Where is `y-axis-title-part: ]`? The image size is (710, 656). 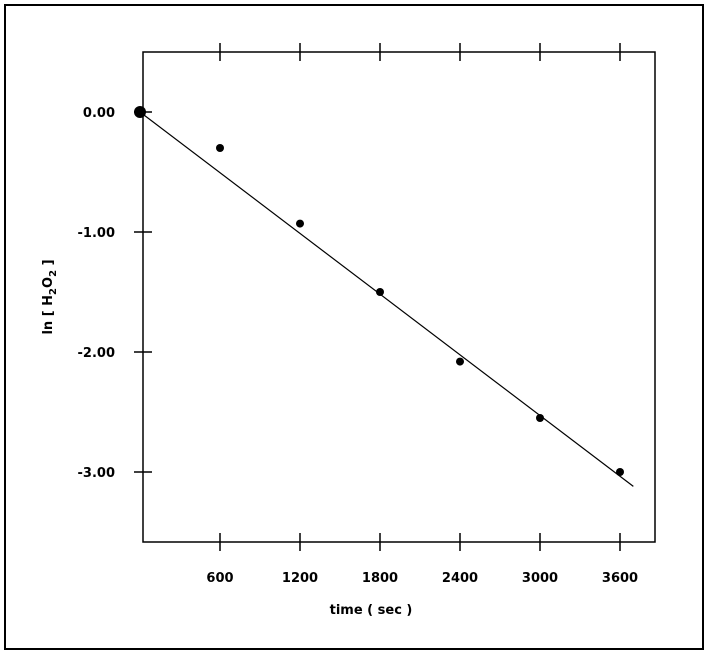
y-axis-title-part: ] is located at coordinates (48, 264).